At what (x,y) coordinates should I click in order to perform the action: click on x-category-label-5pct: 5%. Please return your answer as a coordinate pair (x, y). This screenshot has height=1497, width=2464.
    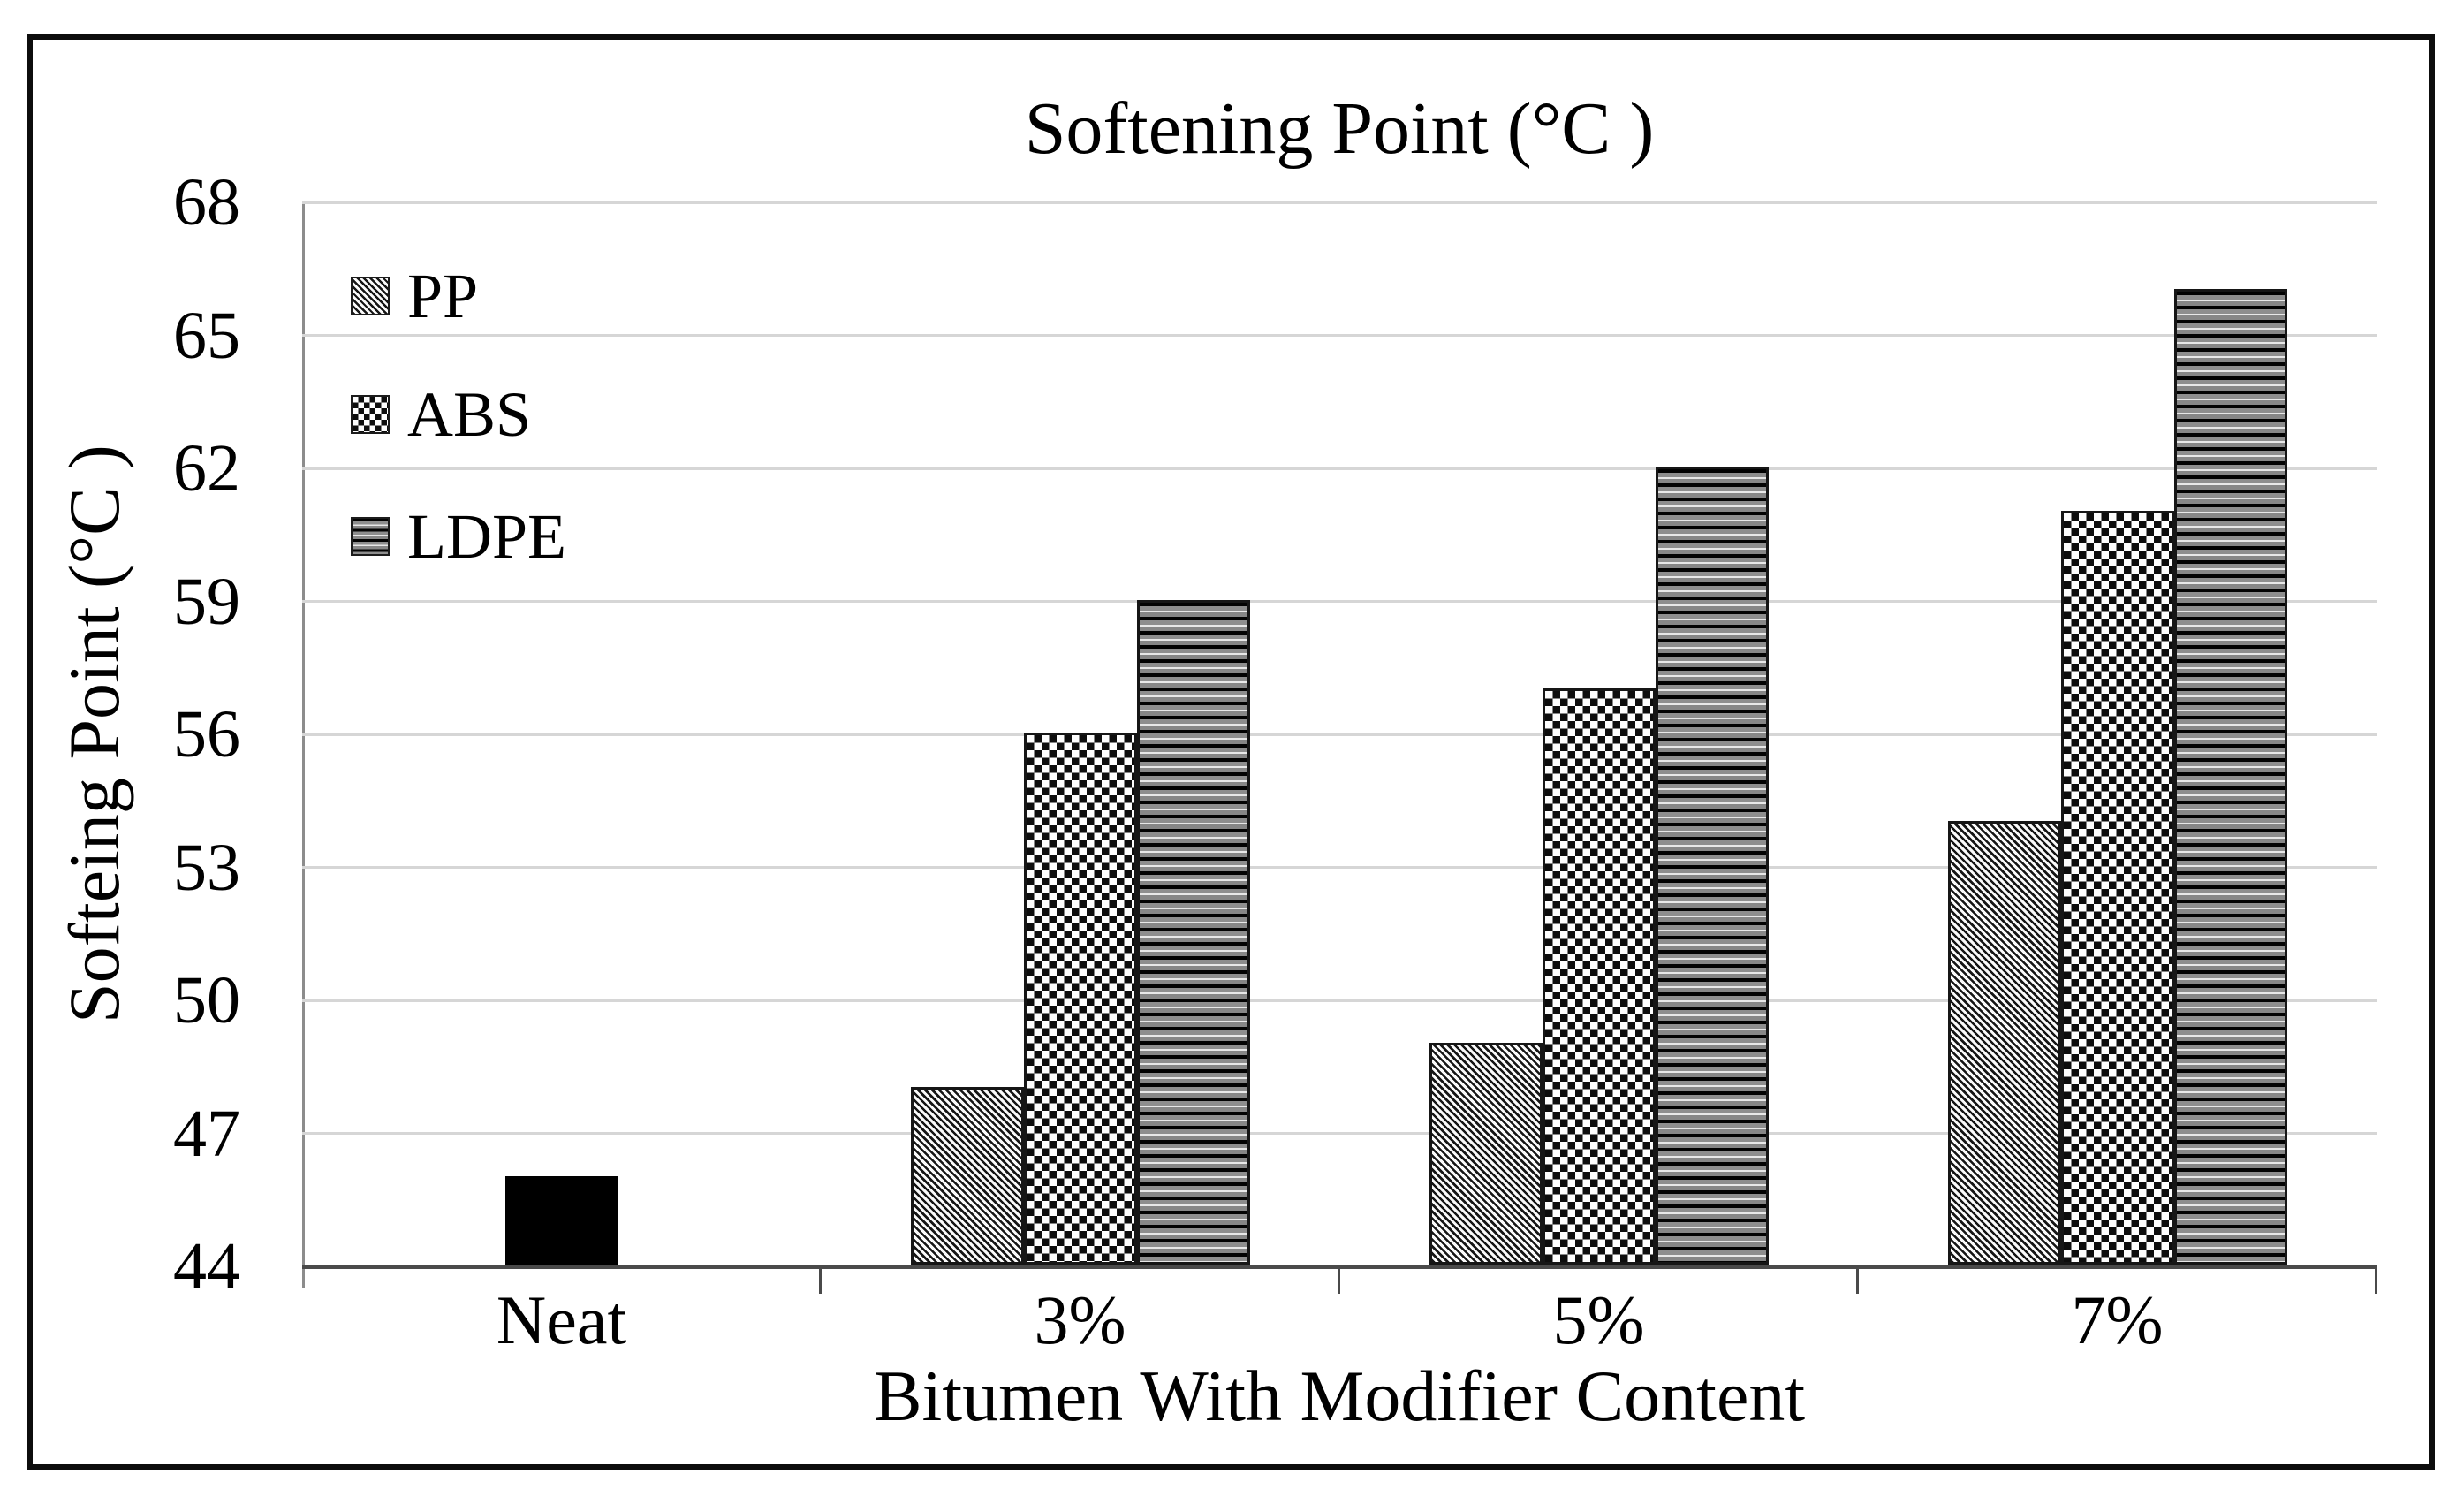
    Looking at the image, I should click on (1598, 1319).